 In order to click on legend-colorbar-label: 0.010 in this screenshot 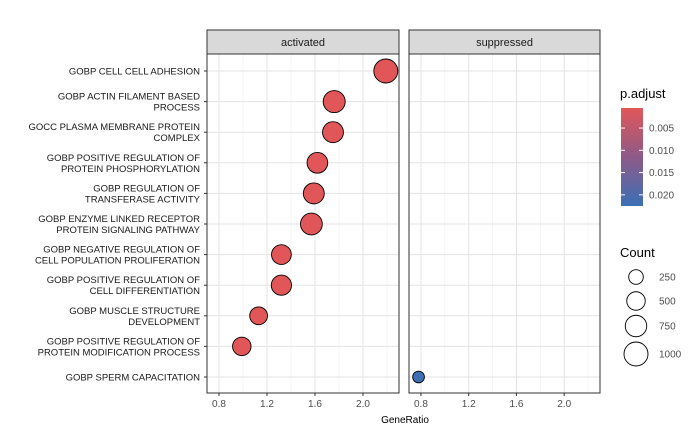, I will do `click(661, 151)`.